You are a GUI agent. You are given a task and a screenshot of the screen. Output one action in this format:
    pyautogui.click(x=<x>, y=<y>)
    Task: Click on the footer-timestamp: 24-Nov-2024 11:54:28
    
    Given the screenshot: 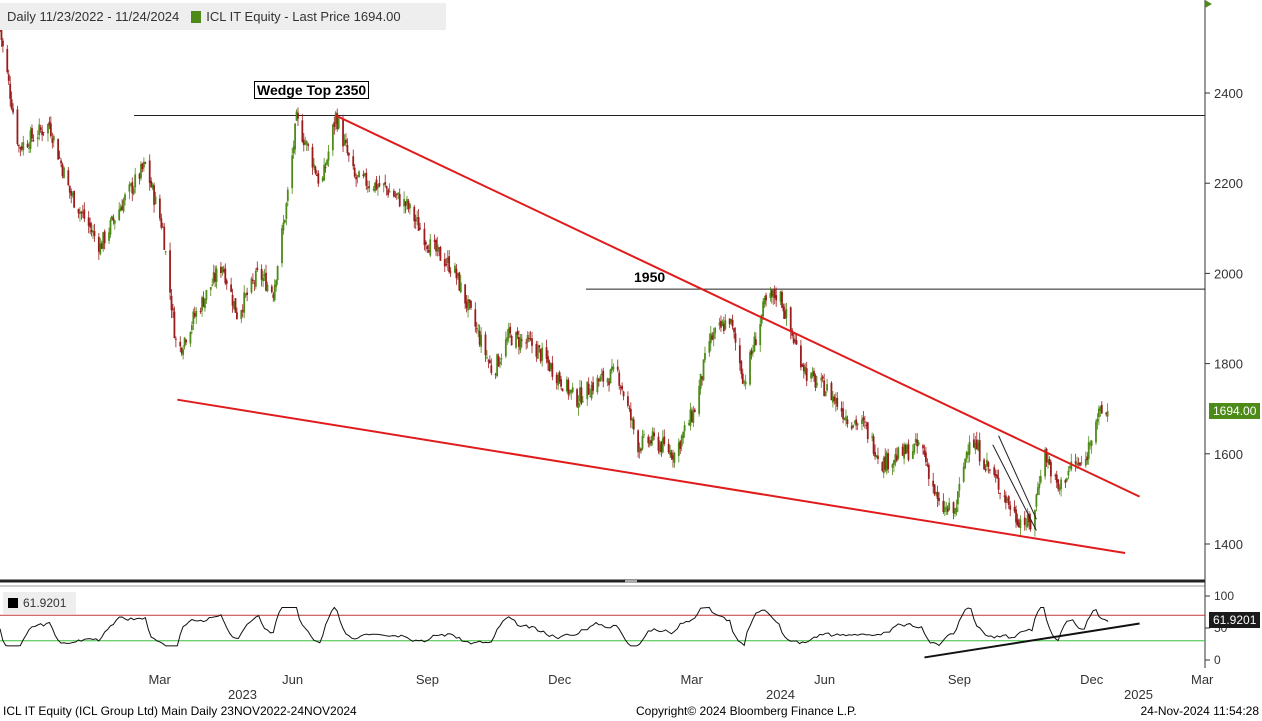 What is the action you would take?
    pyautogui.click(x=1199, y=711)
    